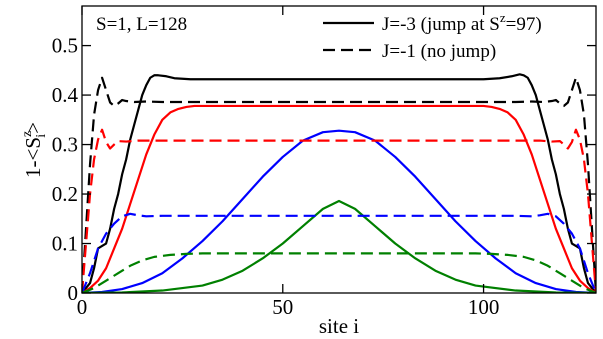  I want to click on y-tick-label: 0.2, so click(65, 194).